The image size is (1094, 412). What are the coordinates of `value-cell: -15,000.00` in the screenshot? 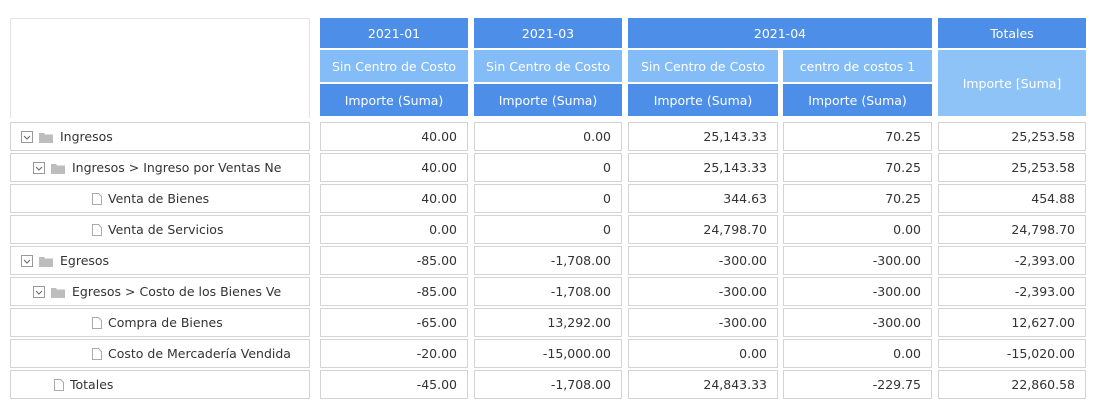 It's located at (548, 353).